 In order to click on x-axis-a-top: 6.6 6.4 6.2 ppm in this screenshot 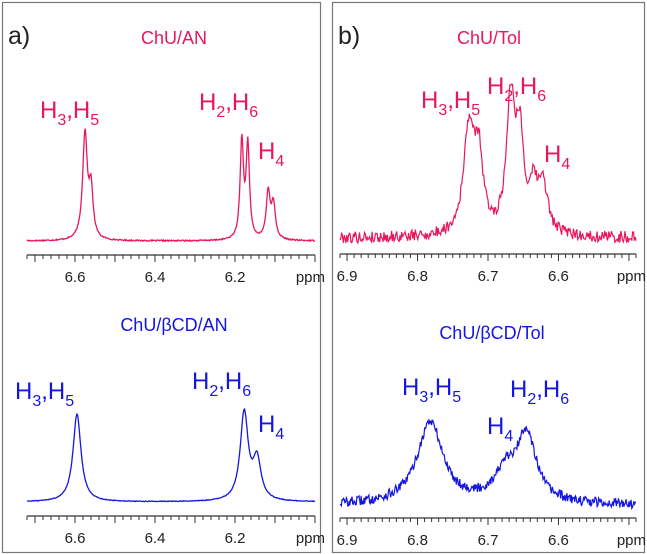, I will do `click(175, 270)`.